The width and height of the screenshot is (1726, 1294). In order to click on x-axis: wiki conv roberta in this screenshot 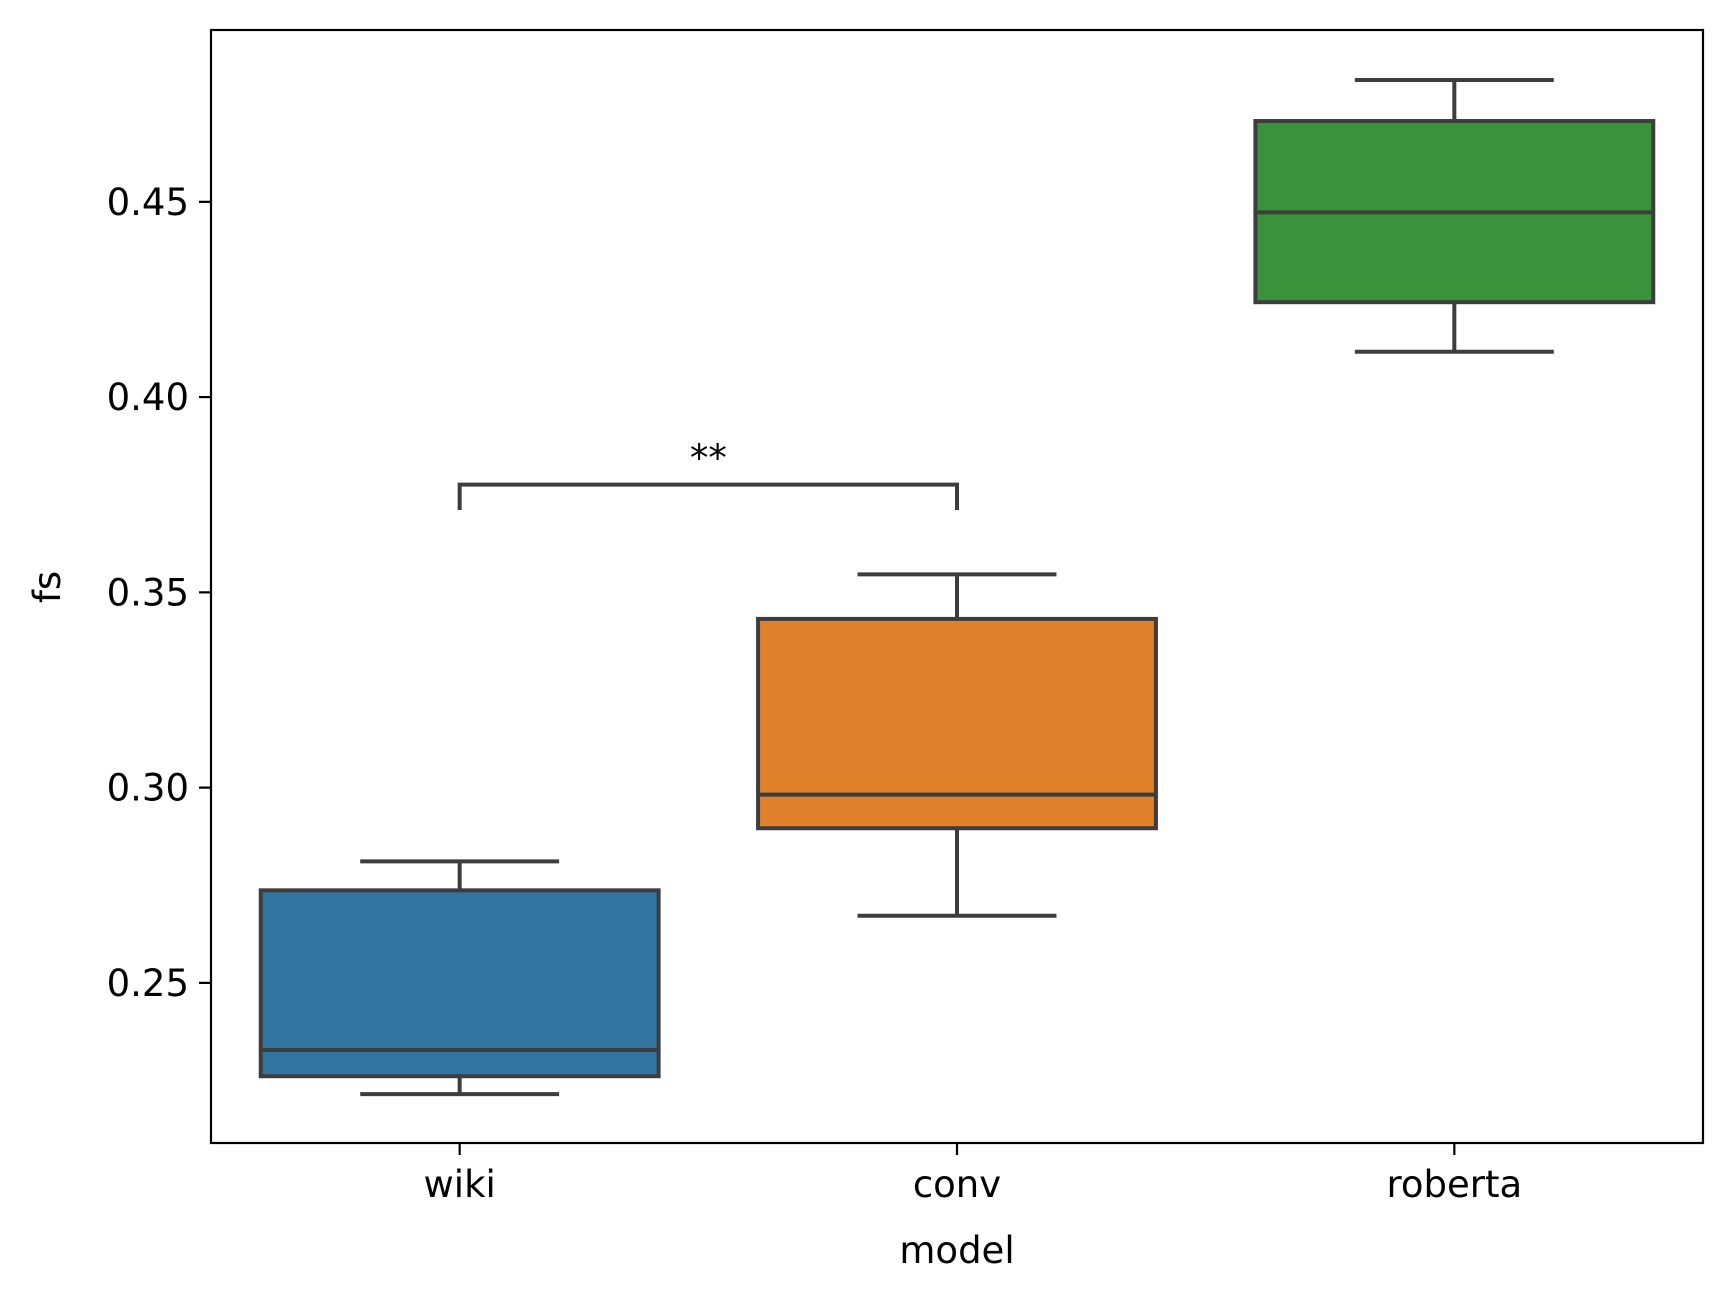, I will do `click(973, 1174)`.